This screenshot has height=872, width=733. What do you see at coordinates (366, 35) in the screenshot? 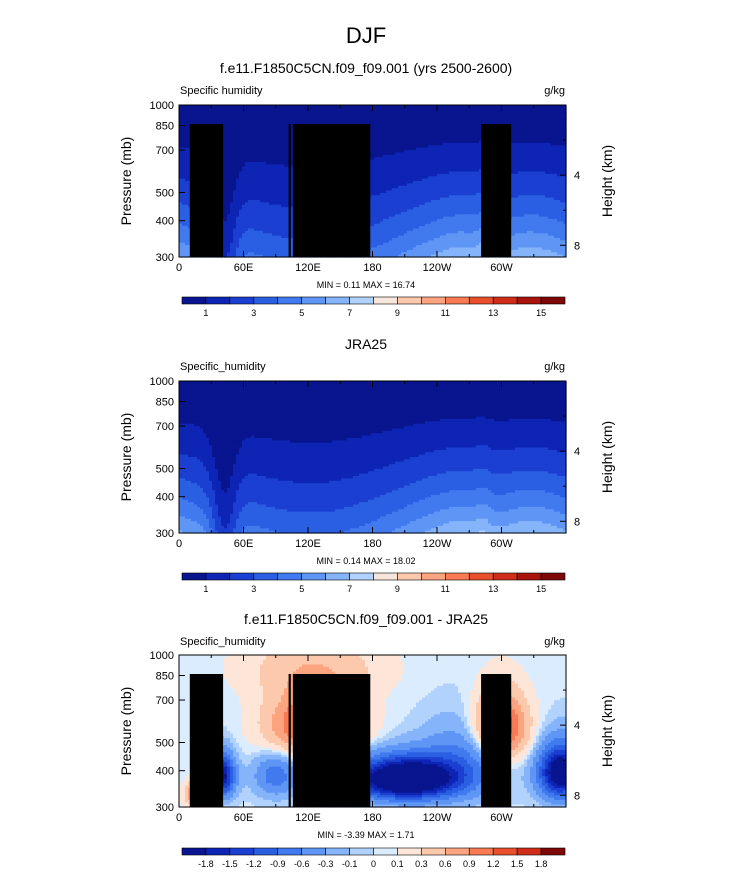
I see `page-title: DJF` at bounding box center [366, 35].